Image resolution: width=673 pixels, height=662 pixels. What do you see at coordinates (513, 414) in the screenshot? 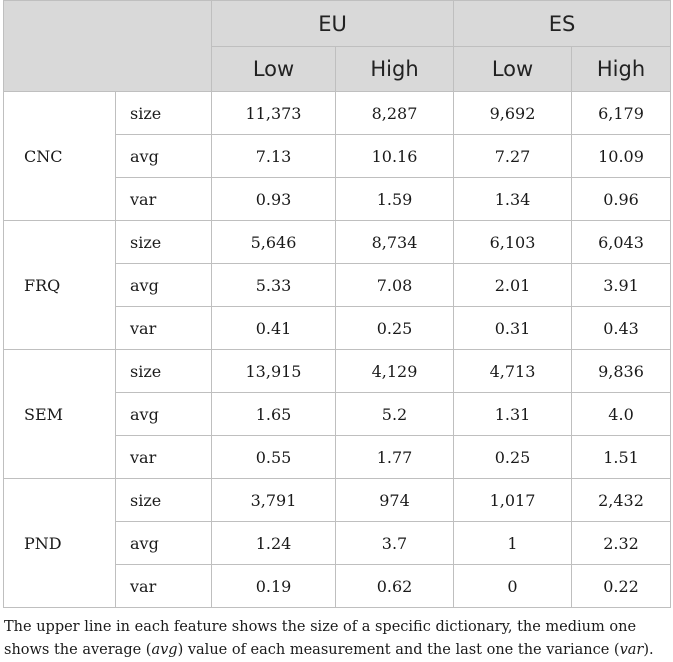
I see `value-cell: 1.31` at bounding box center [513, 414].